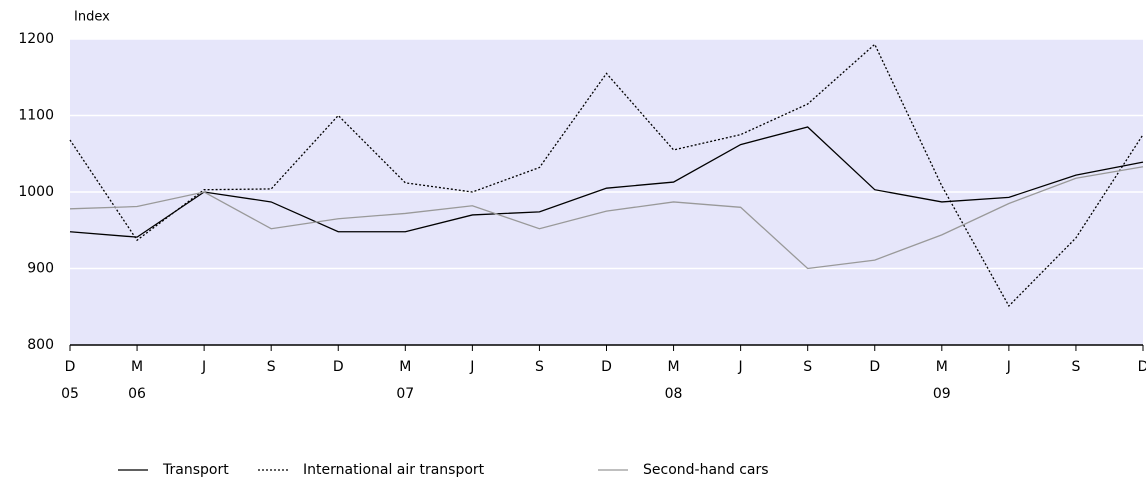 This screenshot has height=483, width=1146. What do you see at coordinates (36, 116) in the screenshot?
I see `y-tick-label: 1100` at bounding box center [36, 116].